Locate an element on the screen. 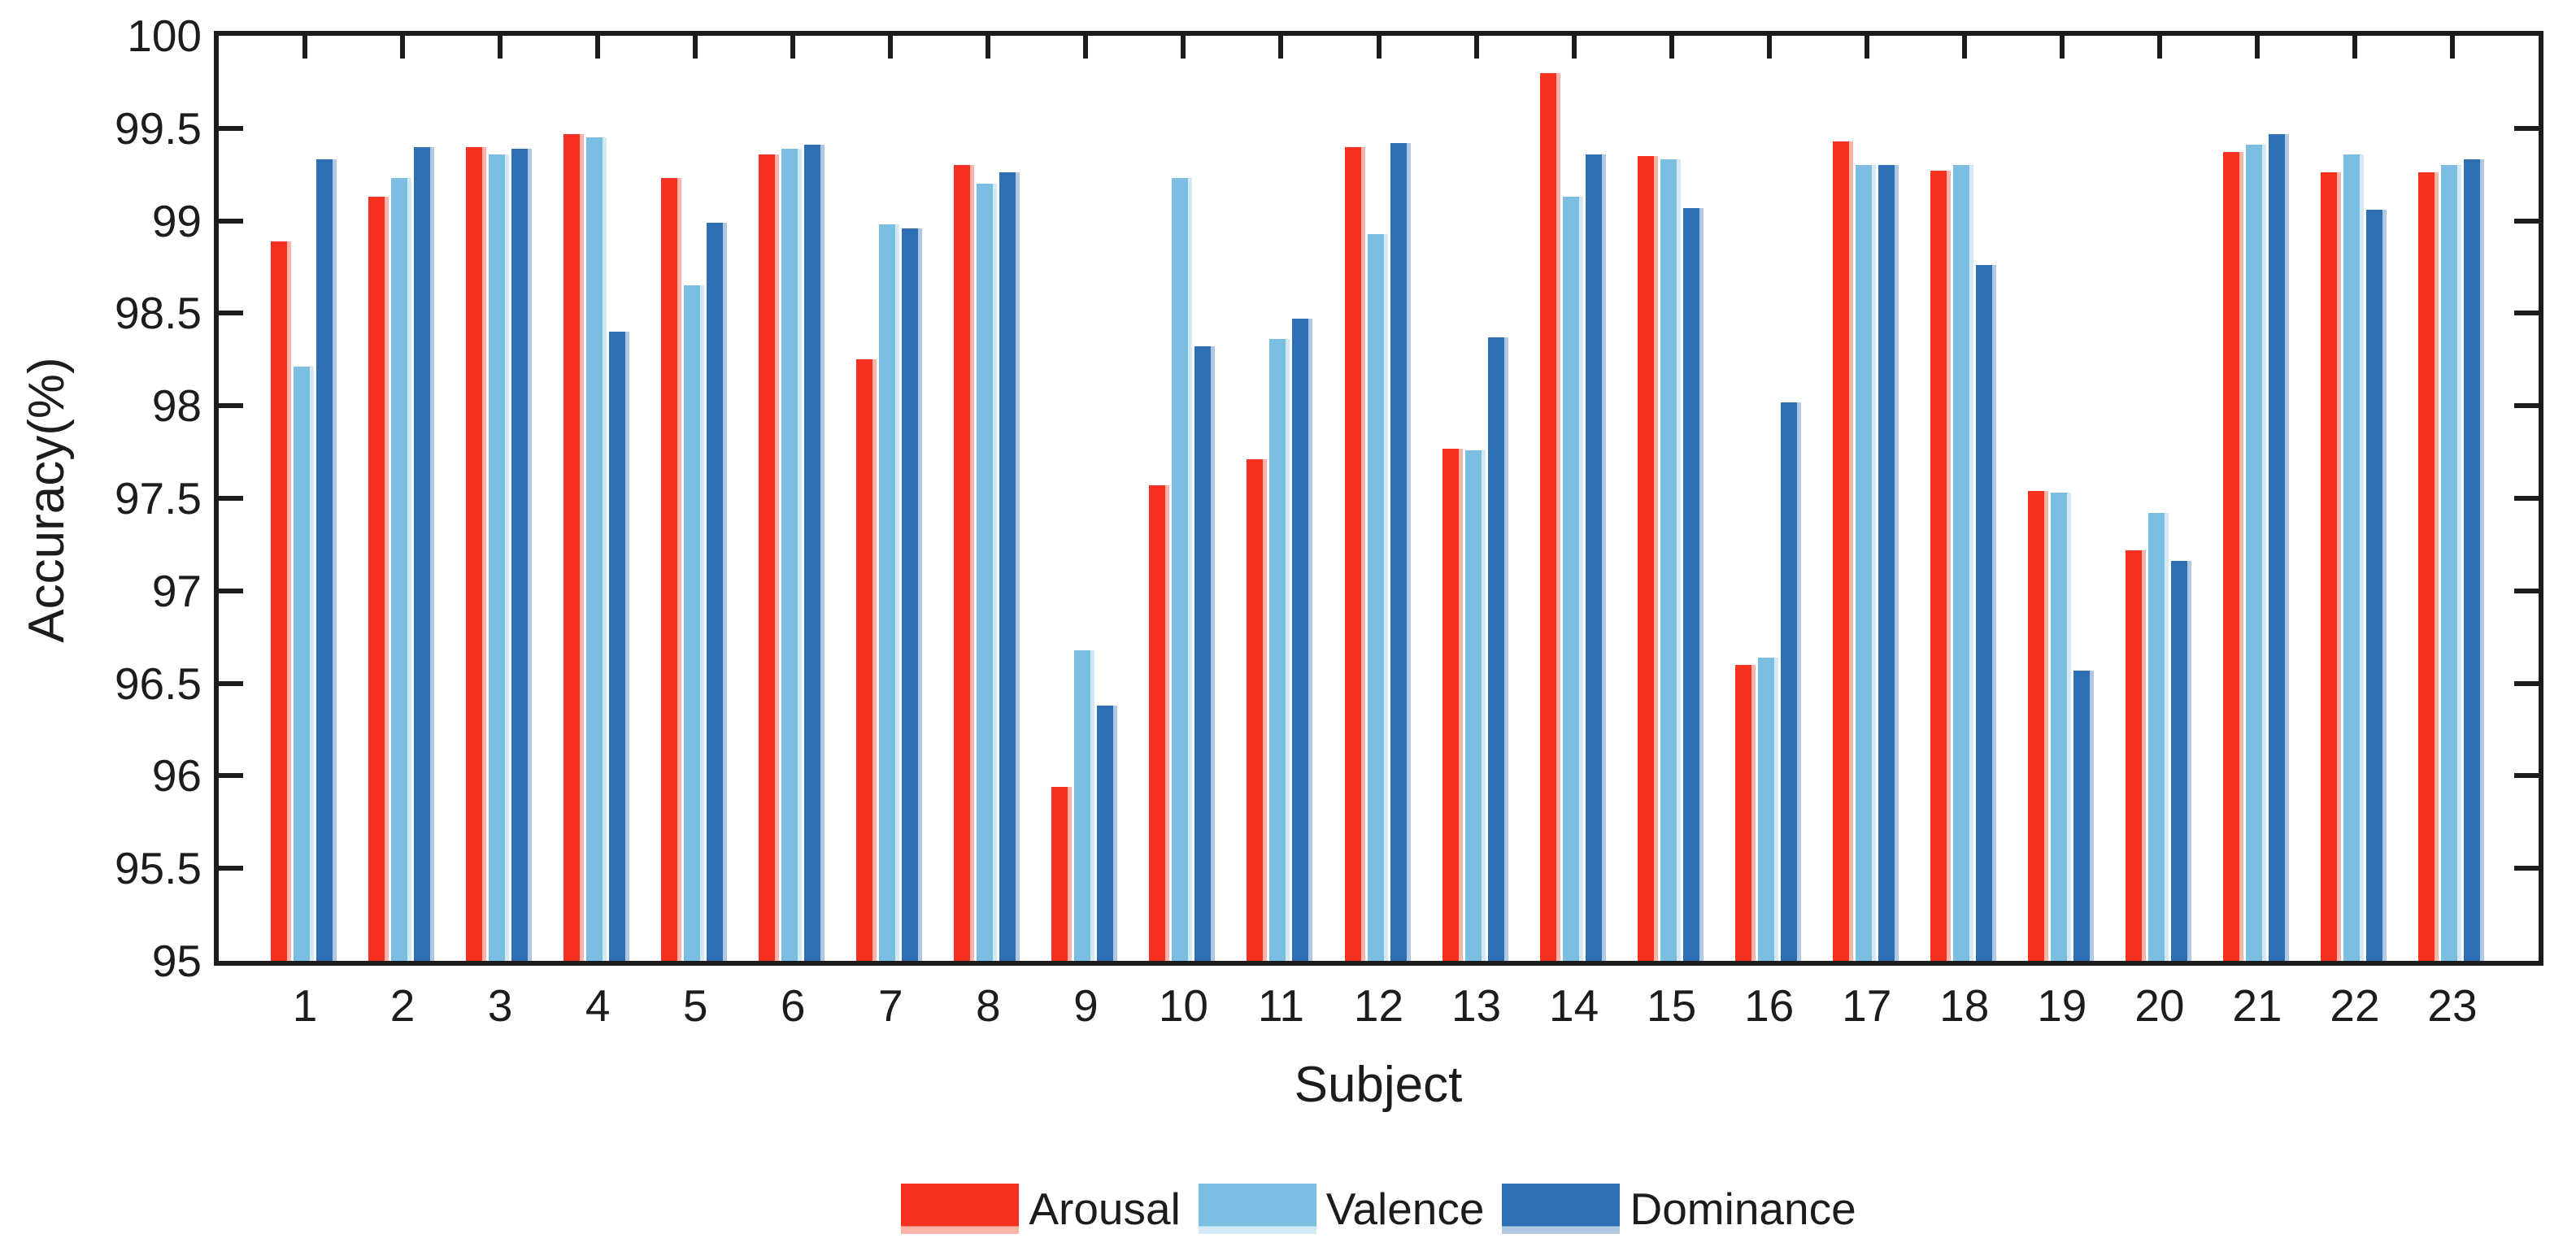  y-tick-label-100: 100 is located at coordinates (164, 36).